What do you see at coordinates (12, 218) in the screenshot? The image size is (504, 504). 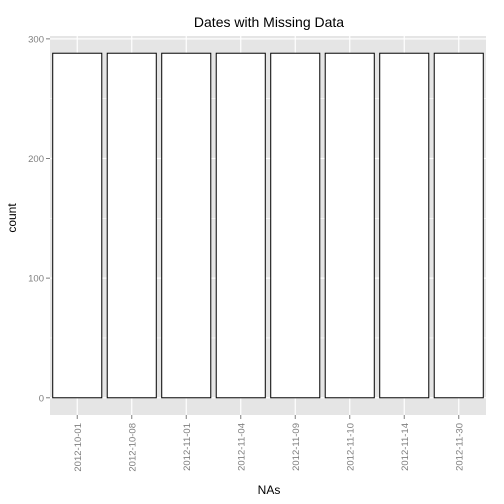 I see `y-axis-title: count` at bounding box center [12, 218].